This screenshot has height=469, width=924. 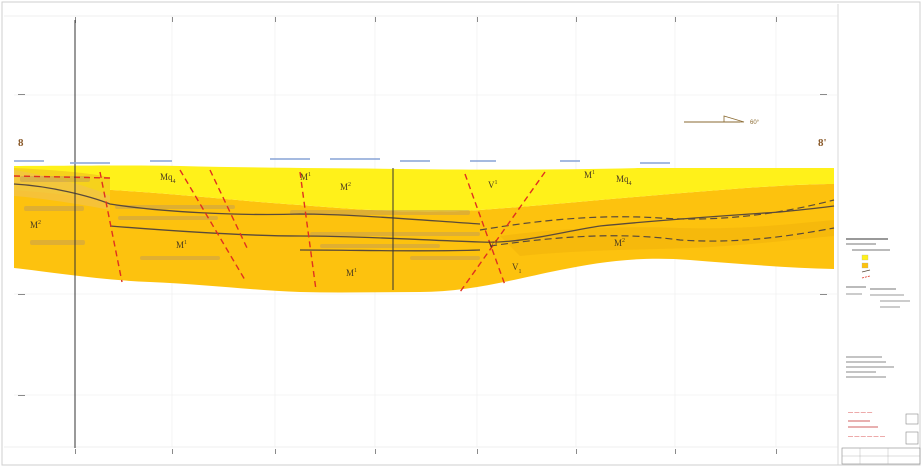 I want to click on unit-label-v1-mid: V1, so click(x=493, y=245).